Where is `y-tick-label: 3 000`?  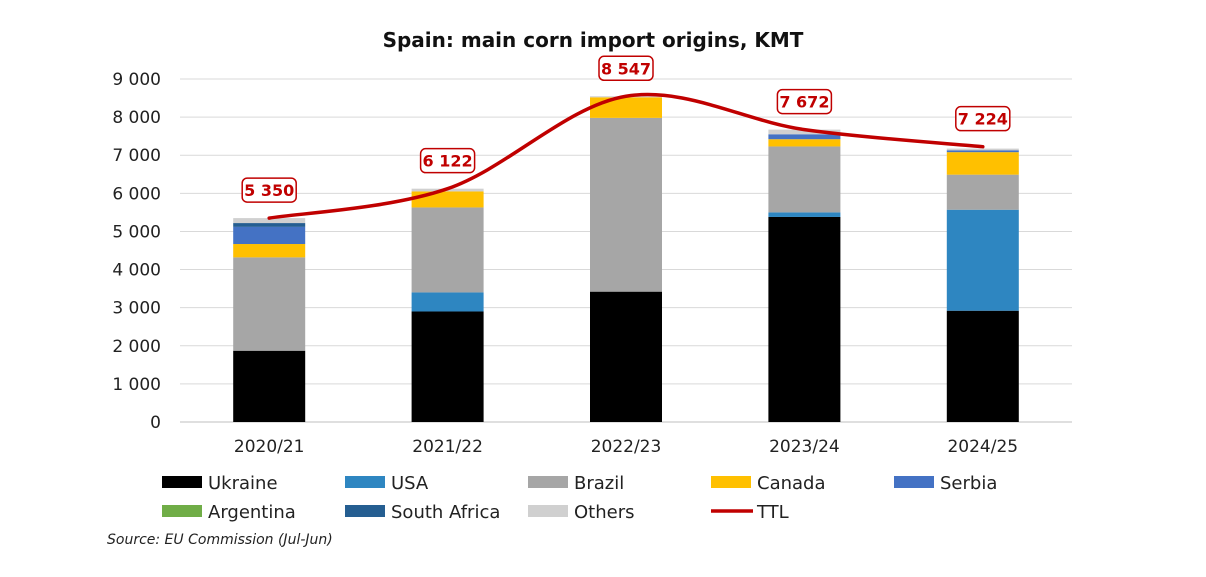
y-tick-label: 3 000 is located at coordinates (136, 309).